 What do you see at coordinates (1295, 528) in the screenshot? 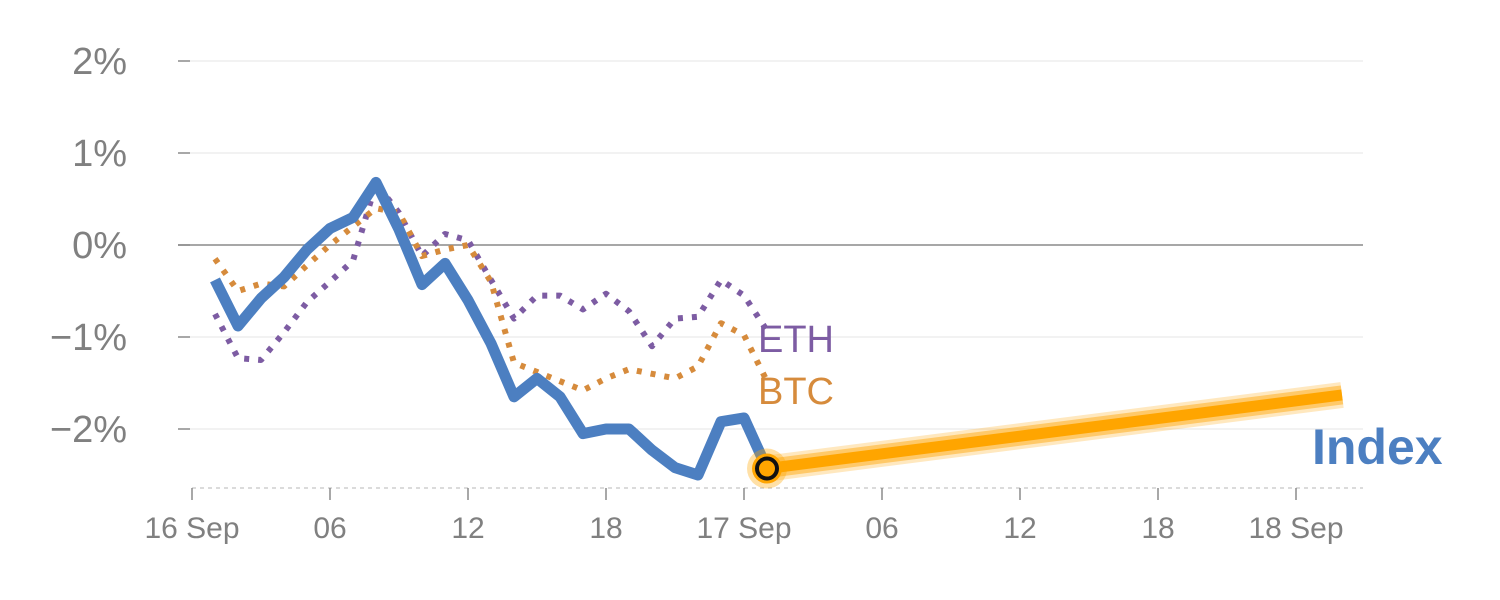
I see `x-tick-label: 18 Sep` at bounding box center [1295, 528].